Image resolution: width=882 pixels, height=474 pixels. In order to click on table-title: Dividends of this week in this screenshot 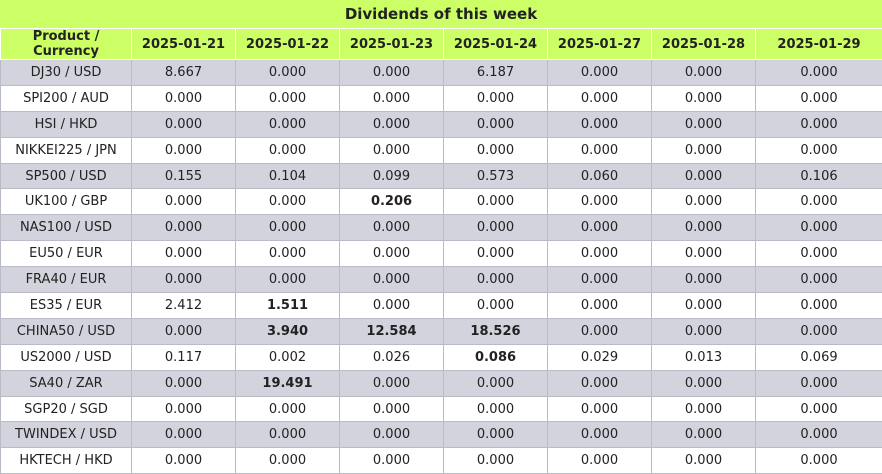, I will do `click(441, 14)`.